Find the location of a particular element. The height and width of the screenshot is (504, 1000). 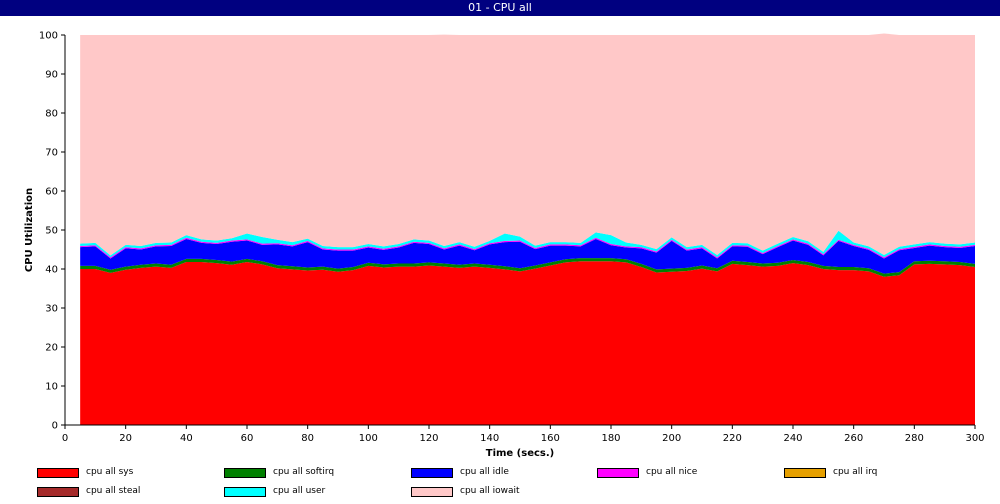

y-axis-ticks: 0 10 20 30 40 50 60 70 80 90 100 is located at coordinates (52, 231).